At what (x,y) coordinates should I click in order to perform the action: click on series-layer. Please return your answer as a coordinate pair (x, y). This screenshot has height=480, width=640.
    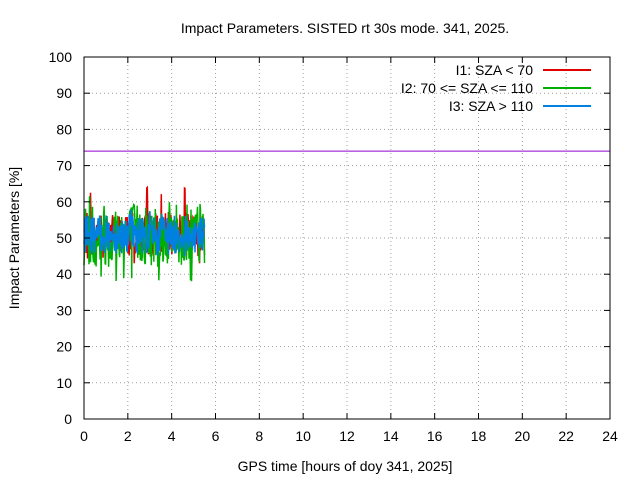
    Looking at the image, I should click on (144, 233).